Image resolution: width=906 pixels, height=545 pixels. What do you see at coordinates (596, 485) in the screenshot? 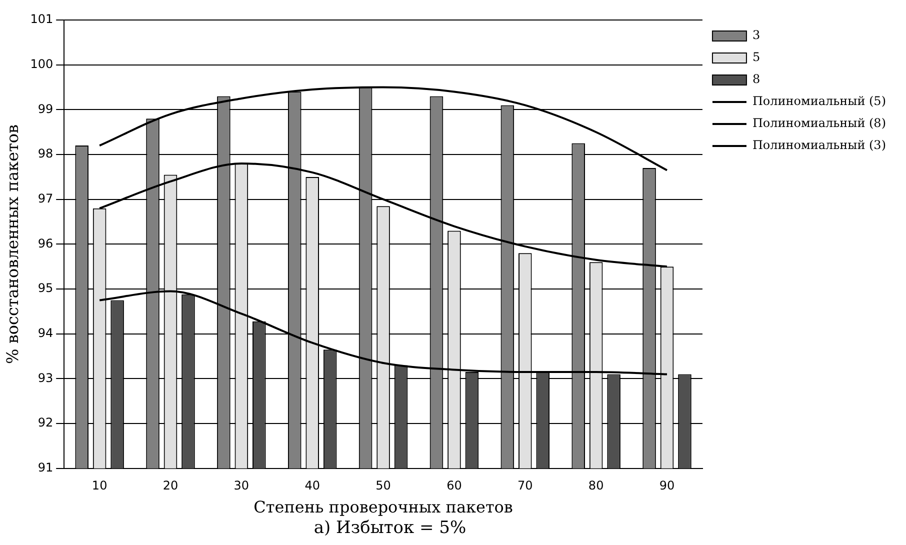
I see `x-tick-label: 80` at bounding box center [596, 485].